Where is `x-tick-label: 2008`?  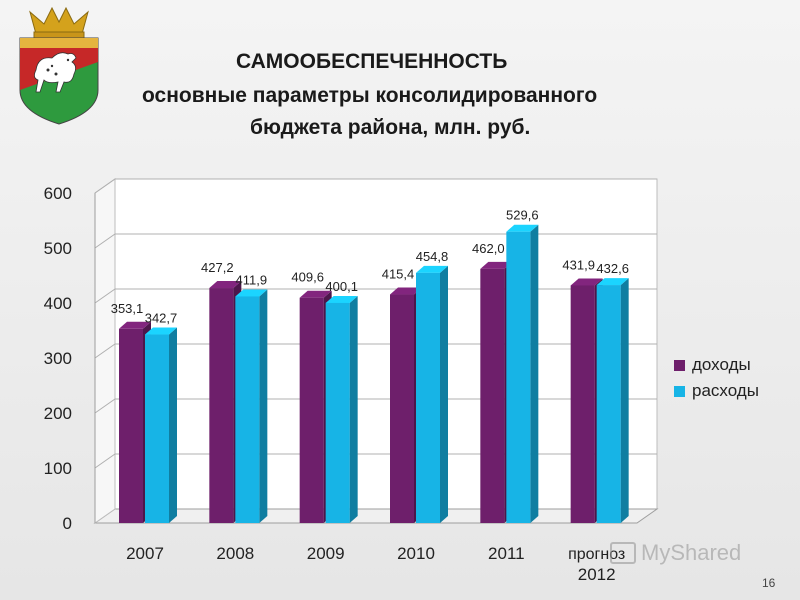
x-tick-label: 2008 is located at coordinates (235, 553).